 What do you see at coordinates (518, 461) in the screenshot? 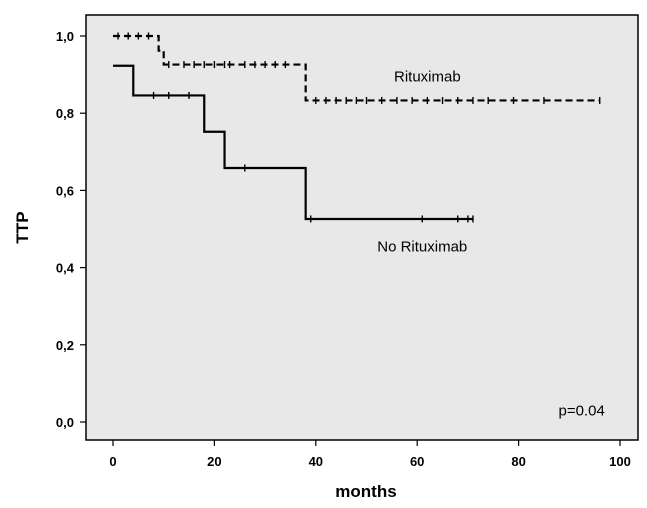
I see `x-tick-label: 80` at bounding box center [518, 461].